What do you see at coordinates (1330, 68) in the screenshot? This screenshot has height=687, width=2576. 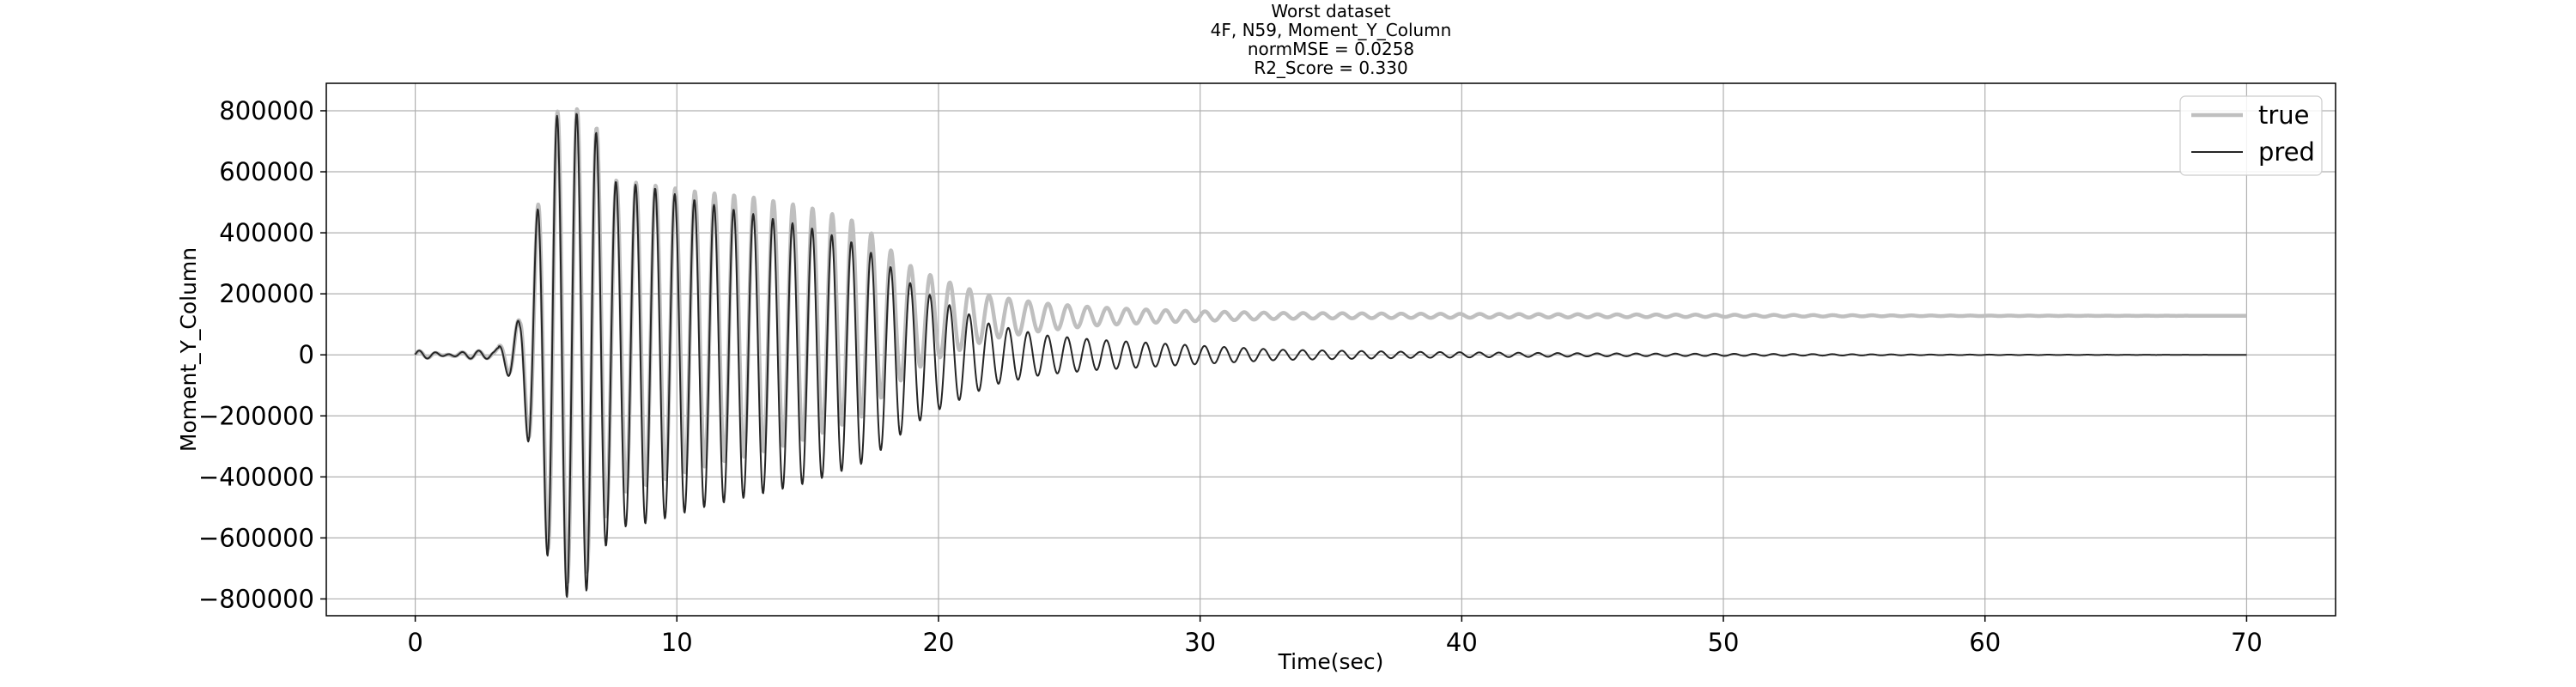 I see `chart-title-line-4: R2_Score = 0.330` at bounding box center [1330, 68].